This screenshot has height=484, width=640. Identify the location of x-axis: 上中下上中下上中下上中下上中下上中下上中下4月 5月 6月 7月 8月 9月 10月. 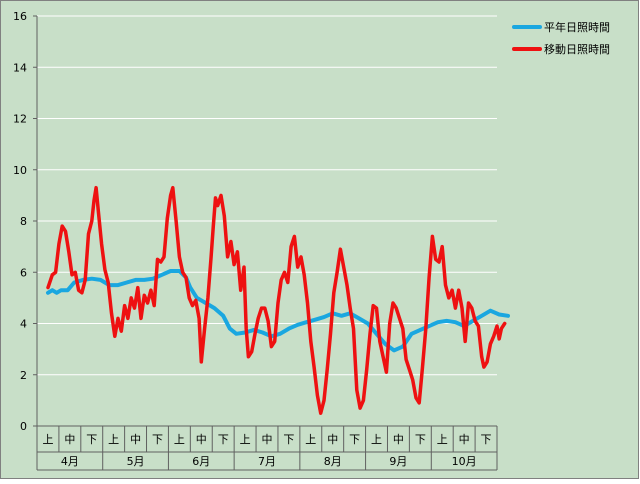
(267, 448).